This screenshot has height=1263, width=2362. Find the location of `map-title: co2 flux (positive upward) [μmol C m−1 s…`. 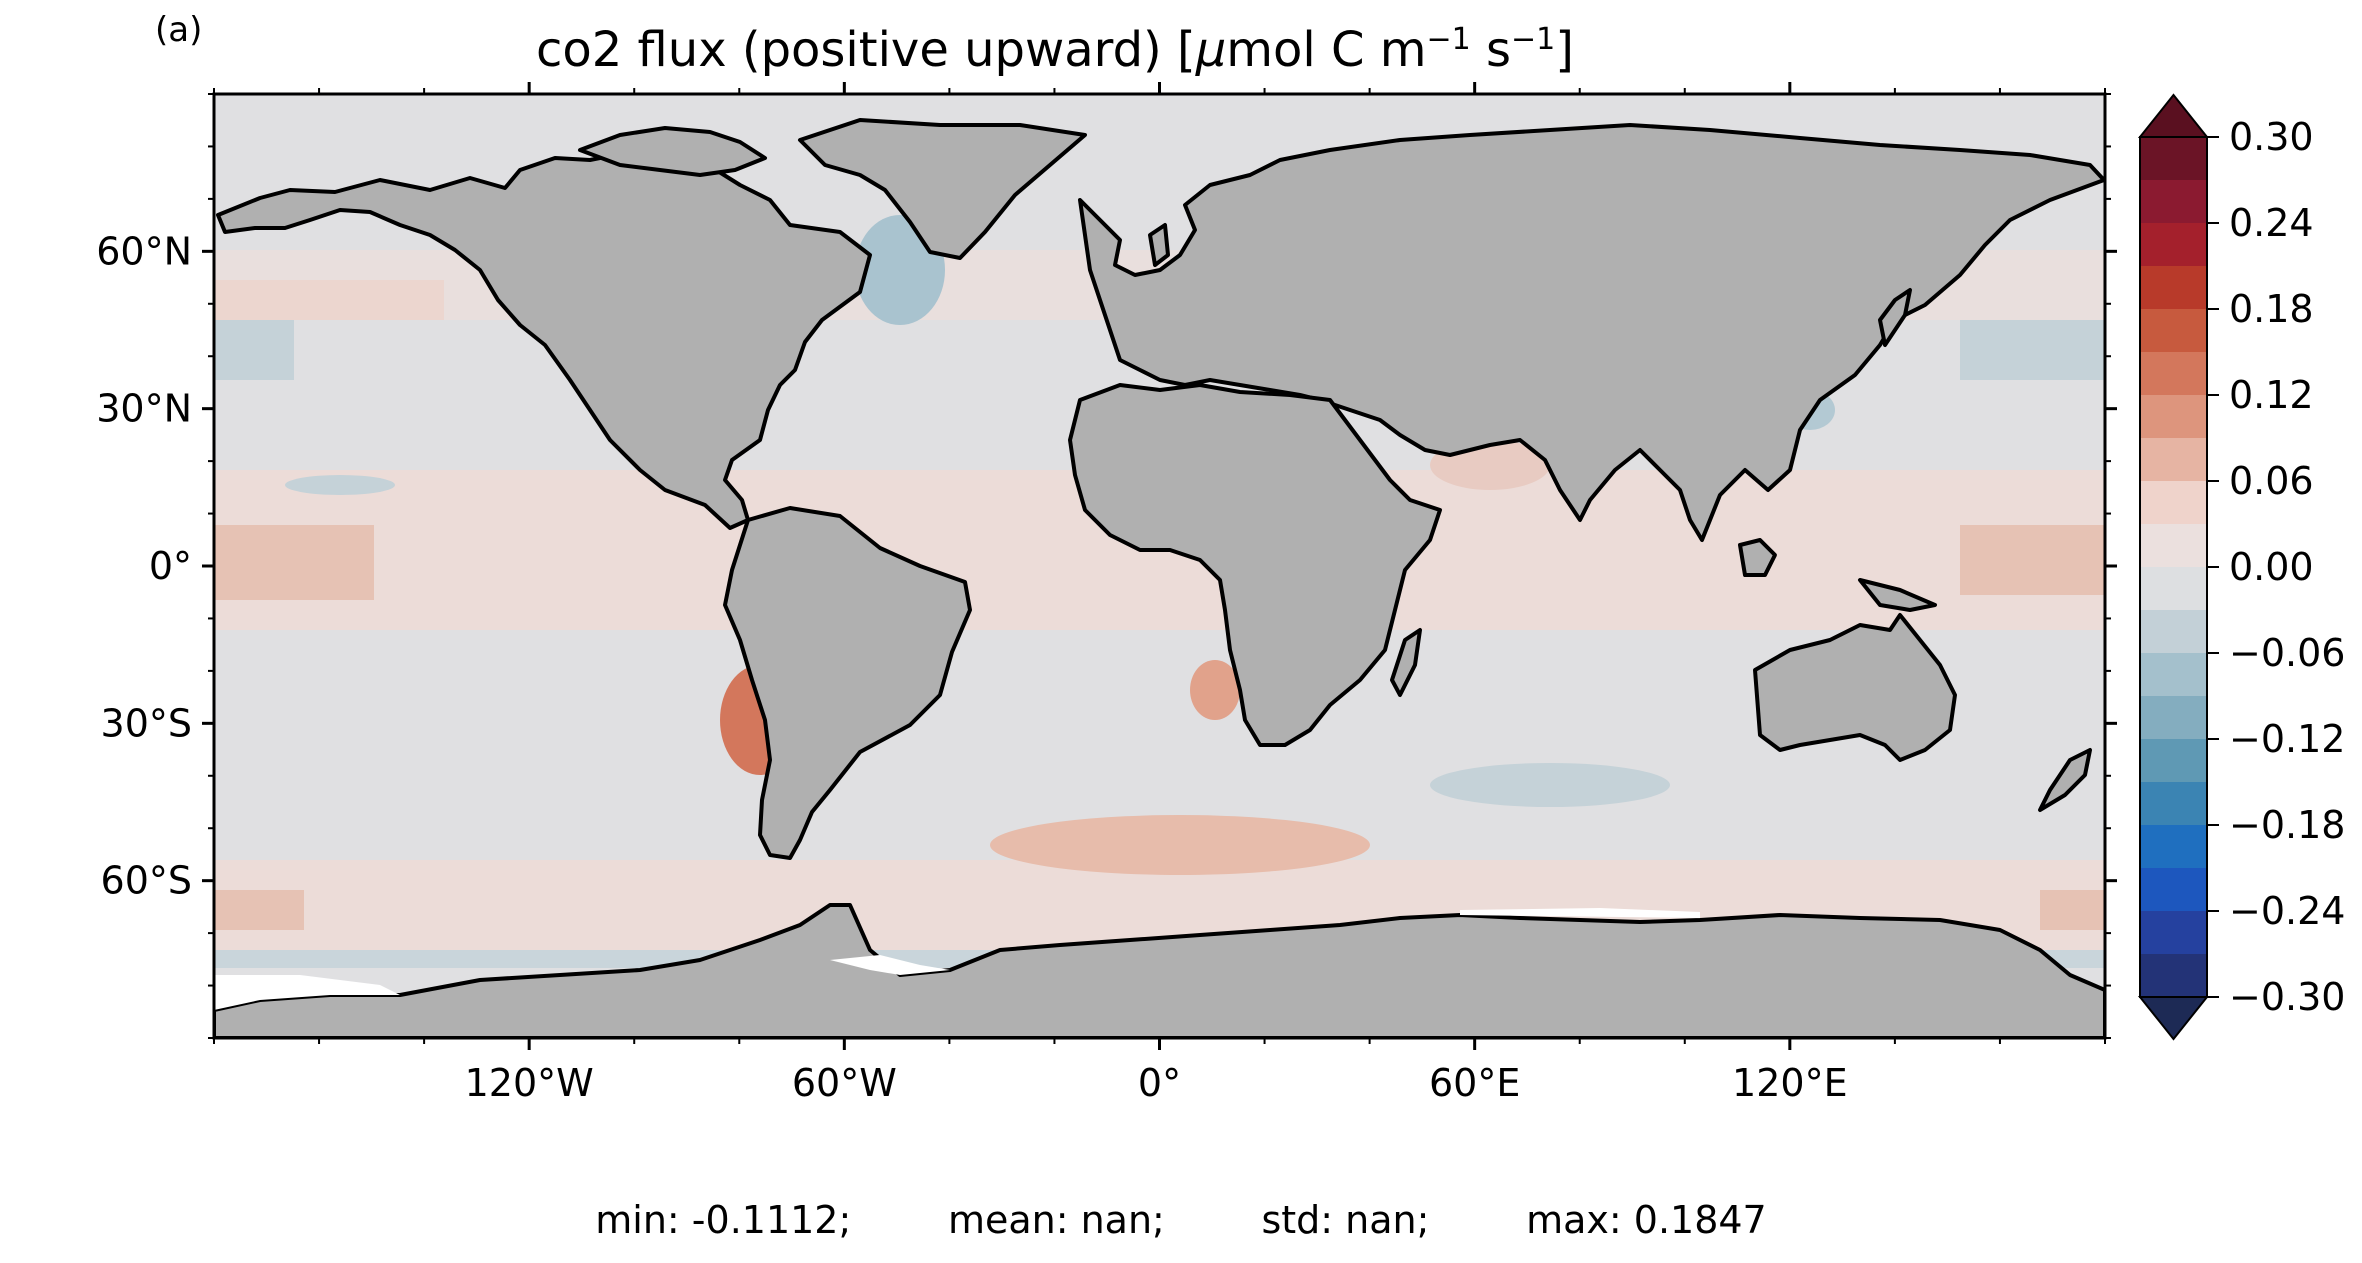

map-title: co2 flux (positive upward) [μmol C m−1 s… is located at coordinates (1055, 50).